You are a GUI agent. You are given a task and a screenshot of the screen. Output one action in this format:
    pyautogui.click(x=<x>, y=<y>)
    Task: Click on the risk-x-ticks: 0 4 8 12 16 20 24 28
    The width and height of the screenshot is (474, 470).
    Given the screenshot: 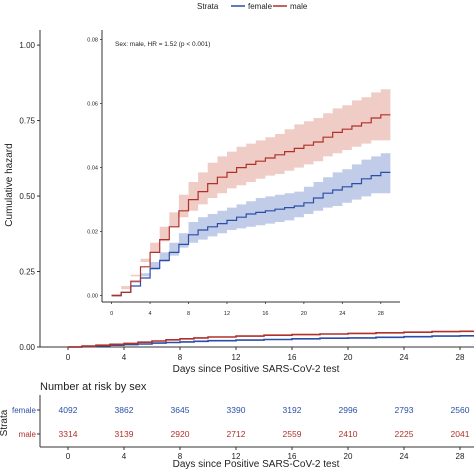 What is the action you would take?
    pyautogui.click(x=265, y=454)
    